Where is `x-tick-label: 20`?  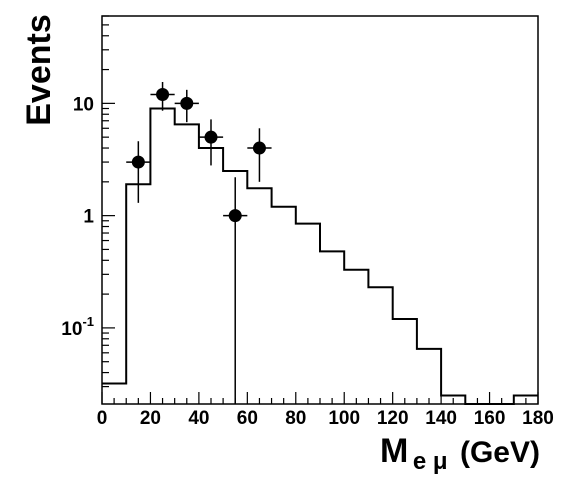
x-tick-label: 20 is located at coordinates (150, 418).